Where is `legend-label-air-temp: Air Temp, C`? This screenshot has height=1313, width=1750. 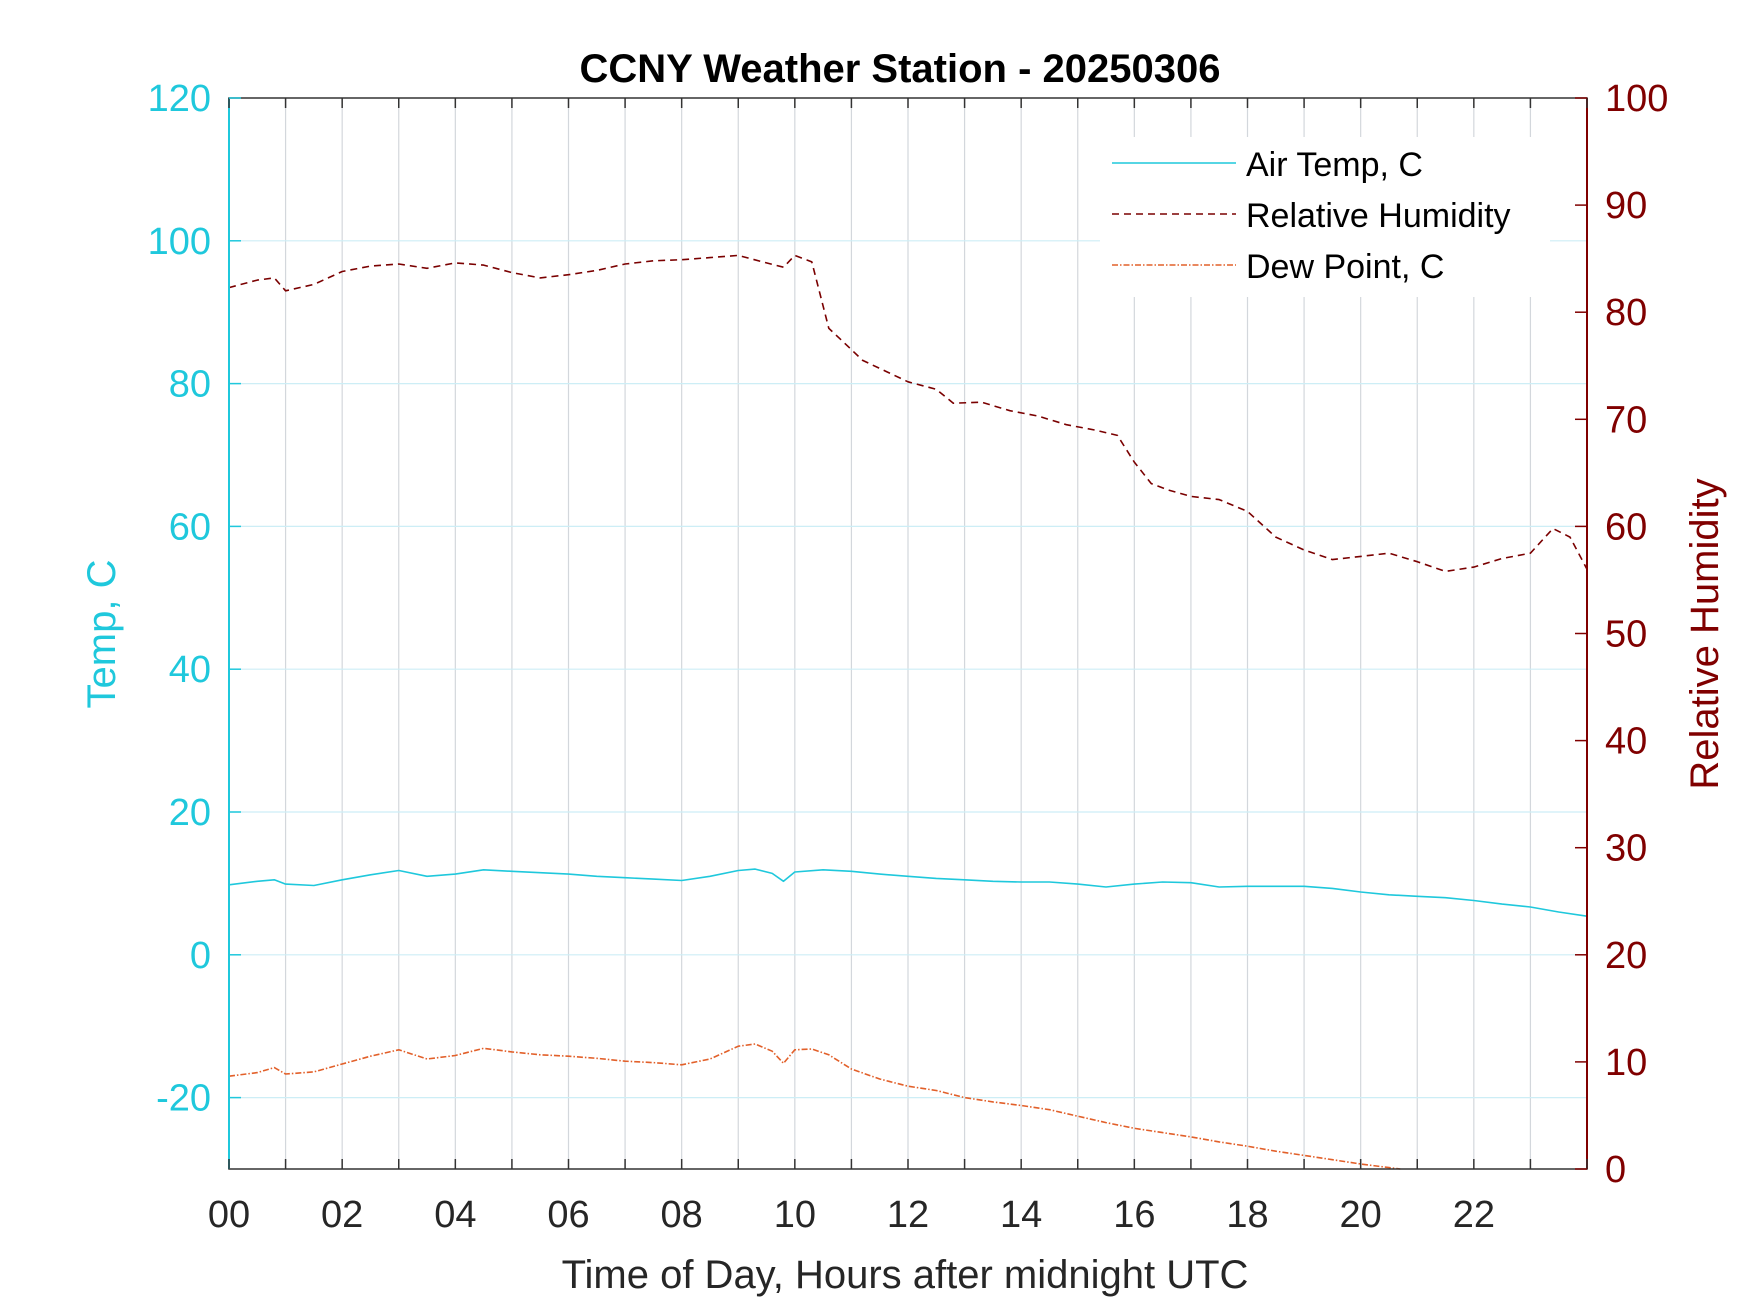
legend-label-air-temp: Air Temp, C is located at coordinates (1334, 165).